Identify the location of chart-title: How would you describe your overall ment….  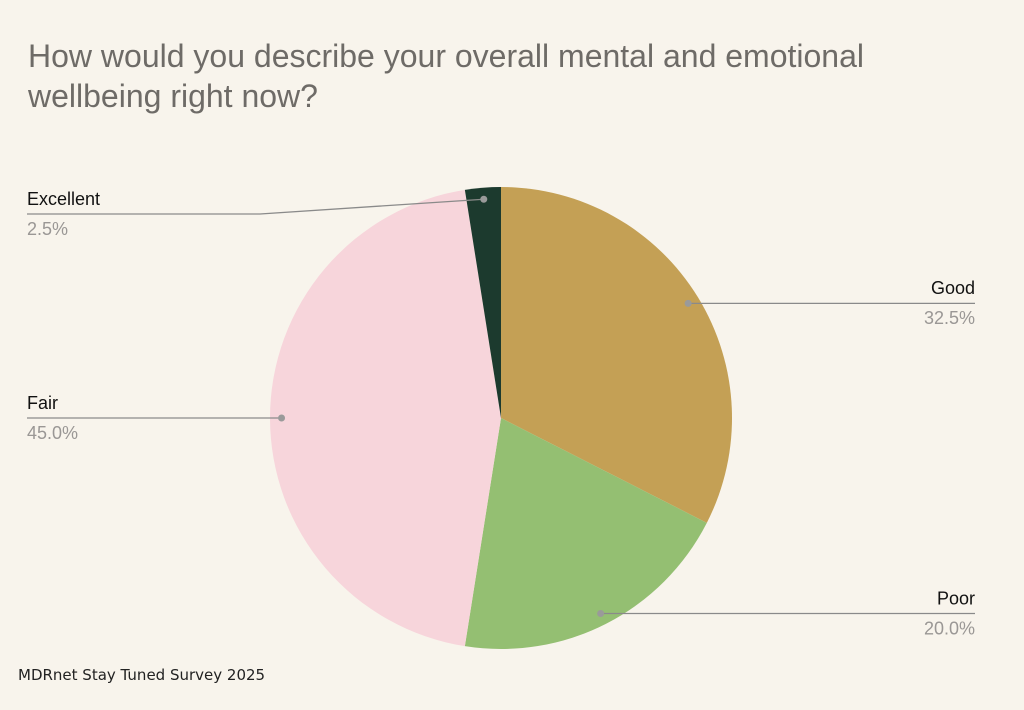
(446, 76).